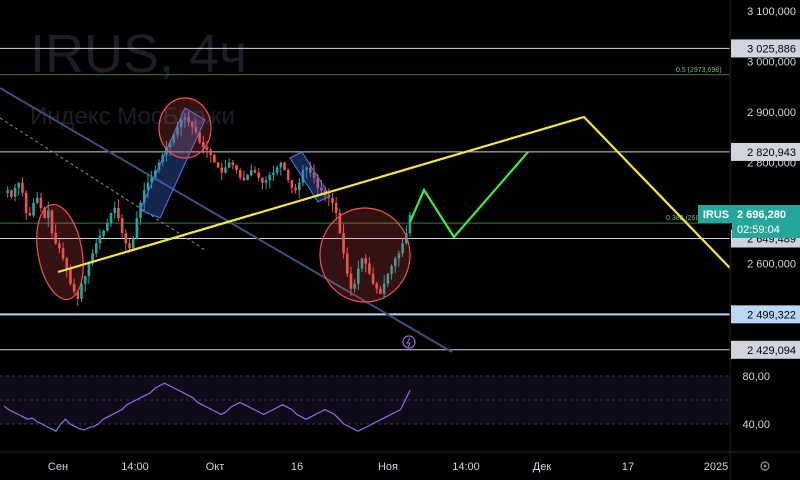 The width and height of the screenshot is (800, 480). What do you see at coordinates (761, 215) in the screenshot?
I see `current-price-value: 2 696,280` at bounding box center [761, 215].